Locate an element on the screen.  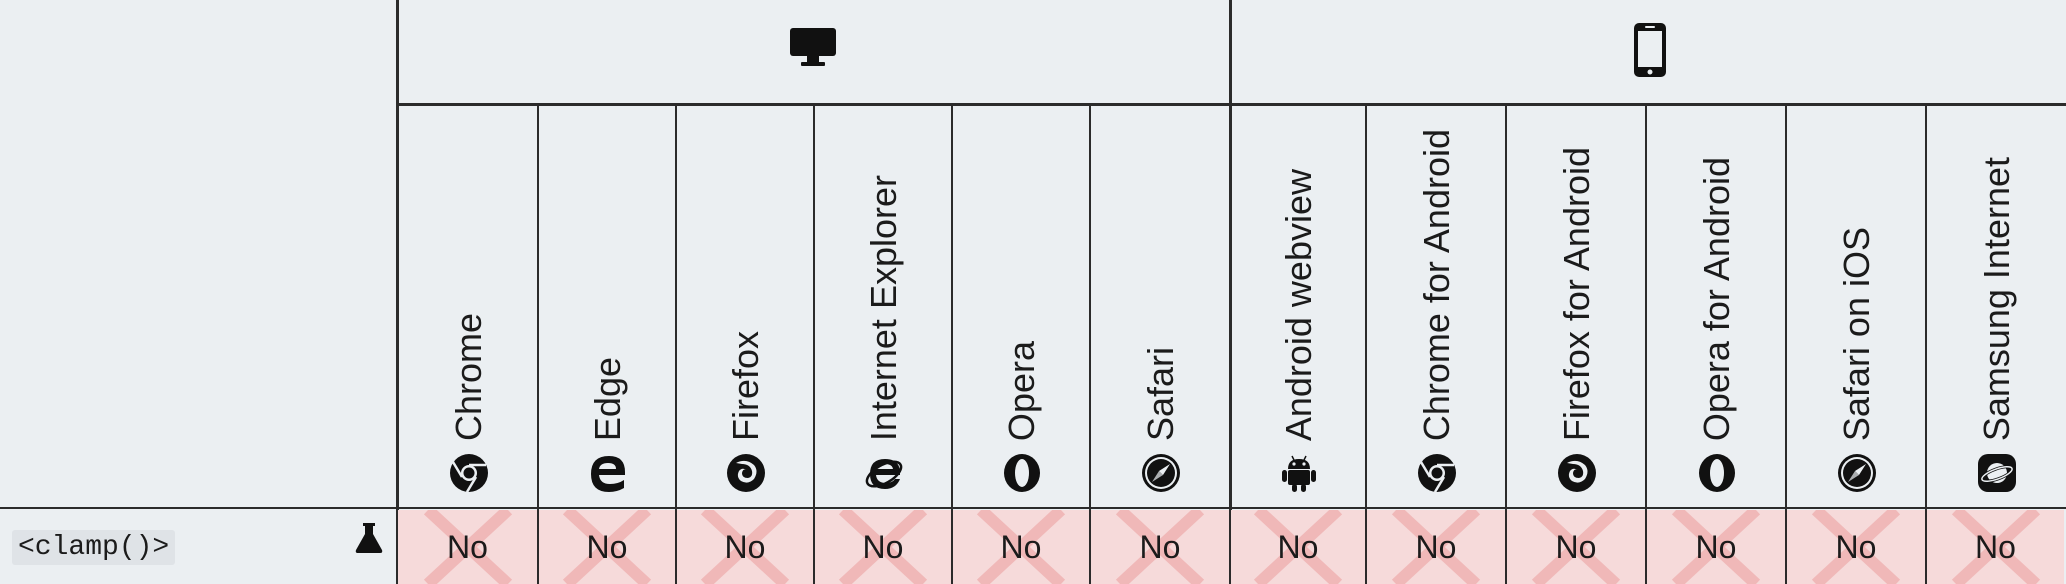
browser-name-wrapper: Samsung Internet is located at coordinates (1996, 299).